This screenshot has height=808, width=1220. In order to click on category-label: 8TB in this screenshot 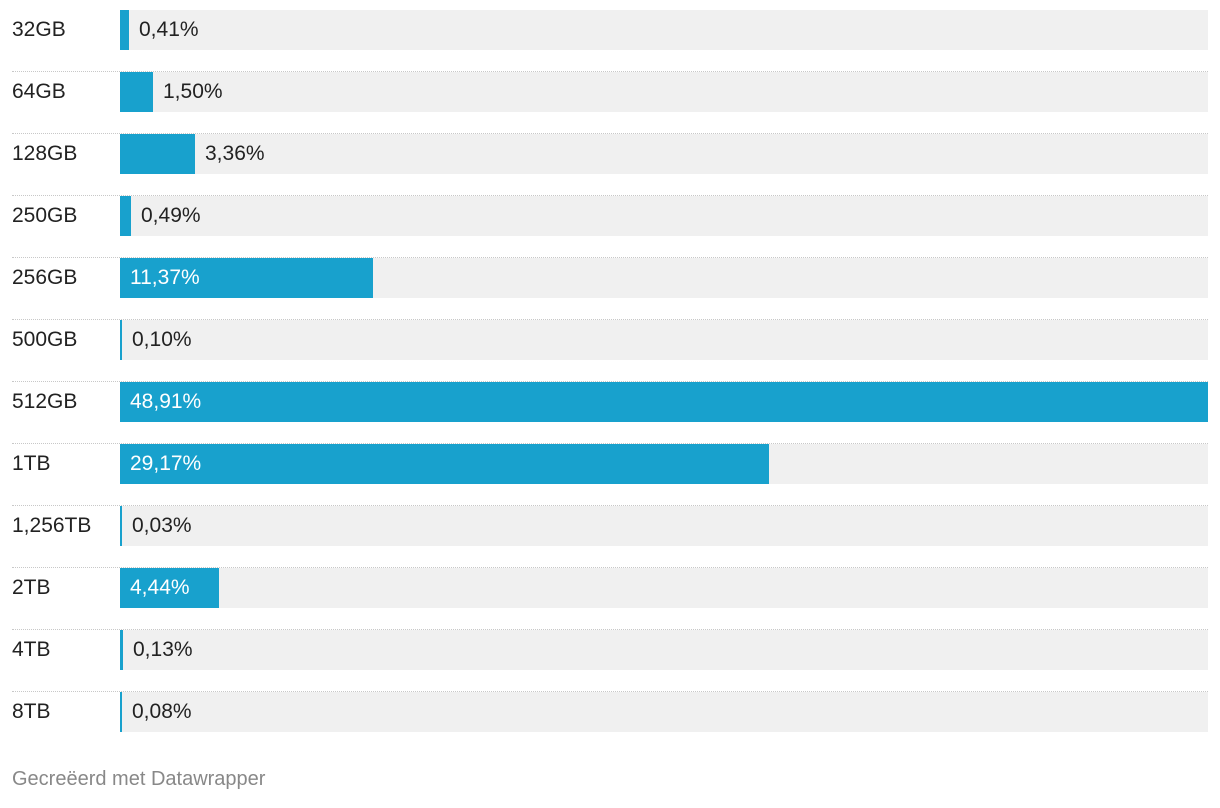, I will do `click(31, 711)`.